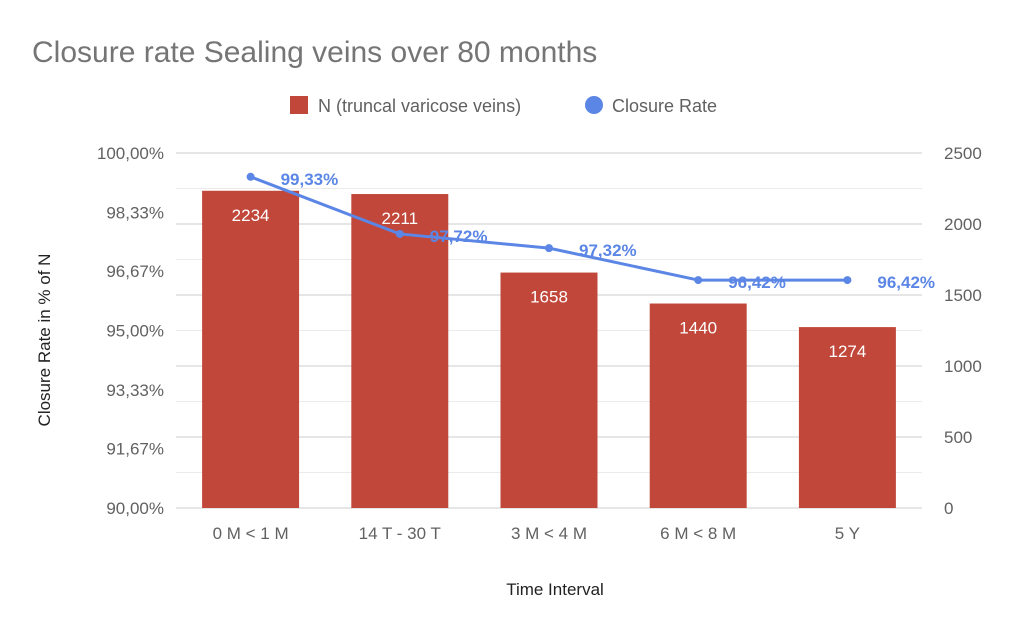 This screenshot has height=632, width=1024. Describe the element at coordinates (594, 105) in the screenshot. I see `legend-swatch-closure-rate` at that location.